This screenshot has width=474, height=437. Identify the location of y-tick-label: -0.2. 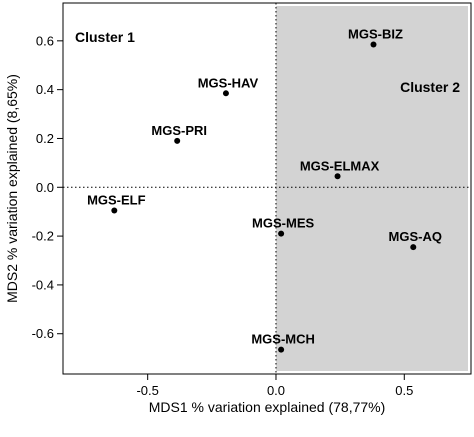
(43, 236).